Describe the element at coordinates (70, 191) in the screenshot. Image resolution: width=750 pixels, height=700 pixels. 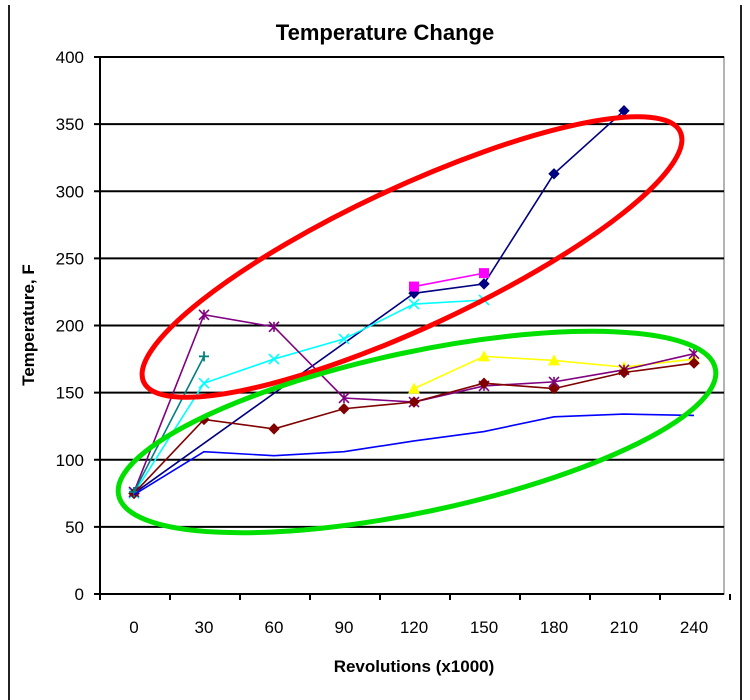
I see `y-tick-label: 300` at that location.